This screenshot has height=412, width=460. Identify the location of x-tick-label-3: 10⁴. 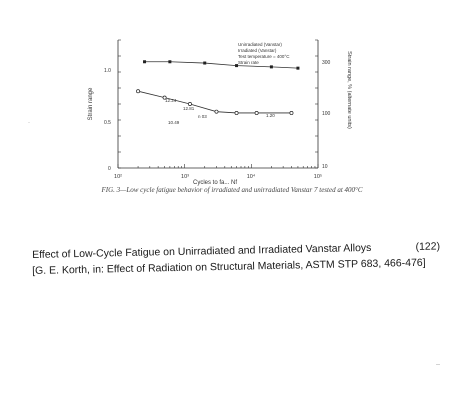
(251, 176).